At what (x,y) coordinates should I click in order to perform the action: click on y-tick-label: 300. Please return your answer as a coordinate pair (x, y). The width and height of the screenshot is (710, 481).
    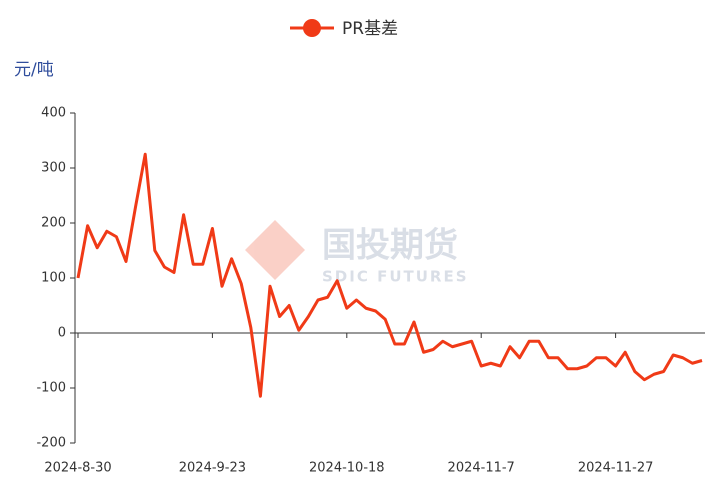
    Looking at the image, I should click on (53, 168).